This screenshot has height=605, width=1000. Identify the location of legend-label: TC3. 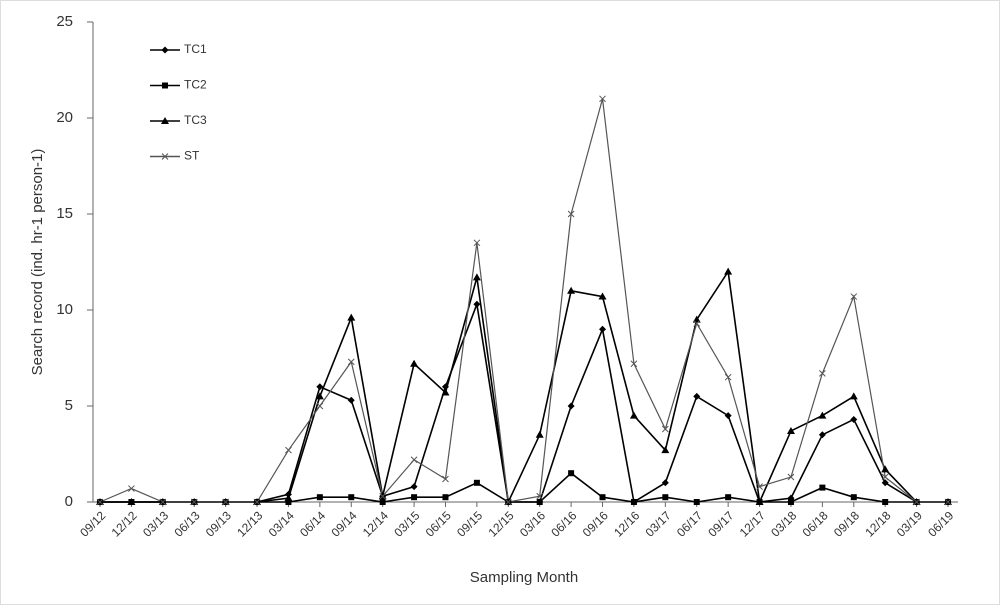
(195, 120).